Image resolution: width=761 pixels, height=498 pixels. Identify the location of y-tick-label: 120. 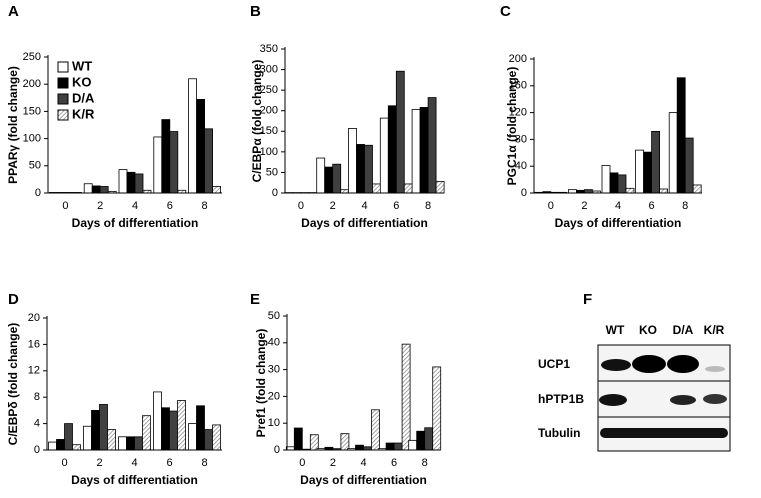
(518, 113).